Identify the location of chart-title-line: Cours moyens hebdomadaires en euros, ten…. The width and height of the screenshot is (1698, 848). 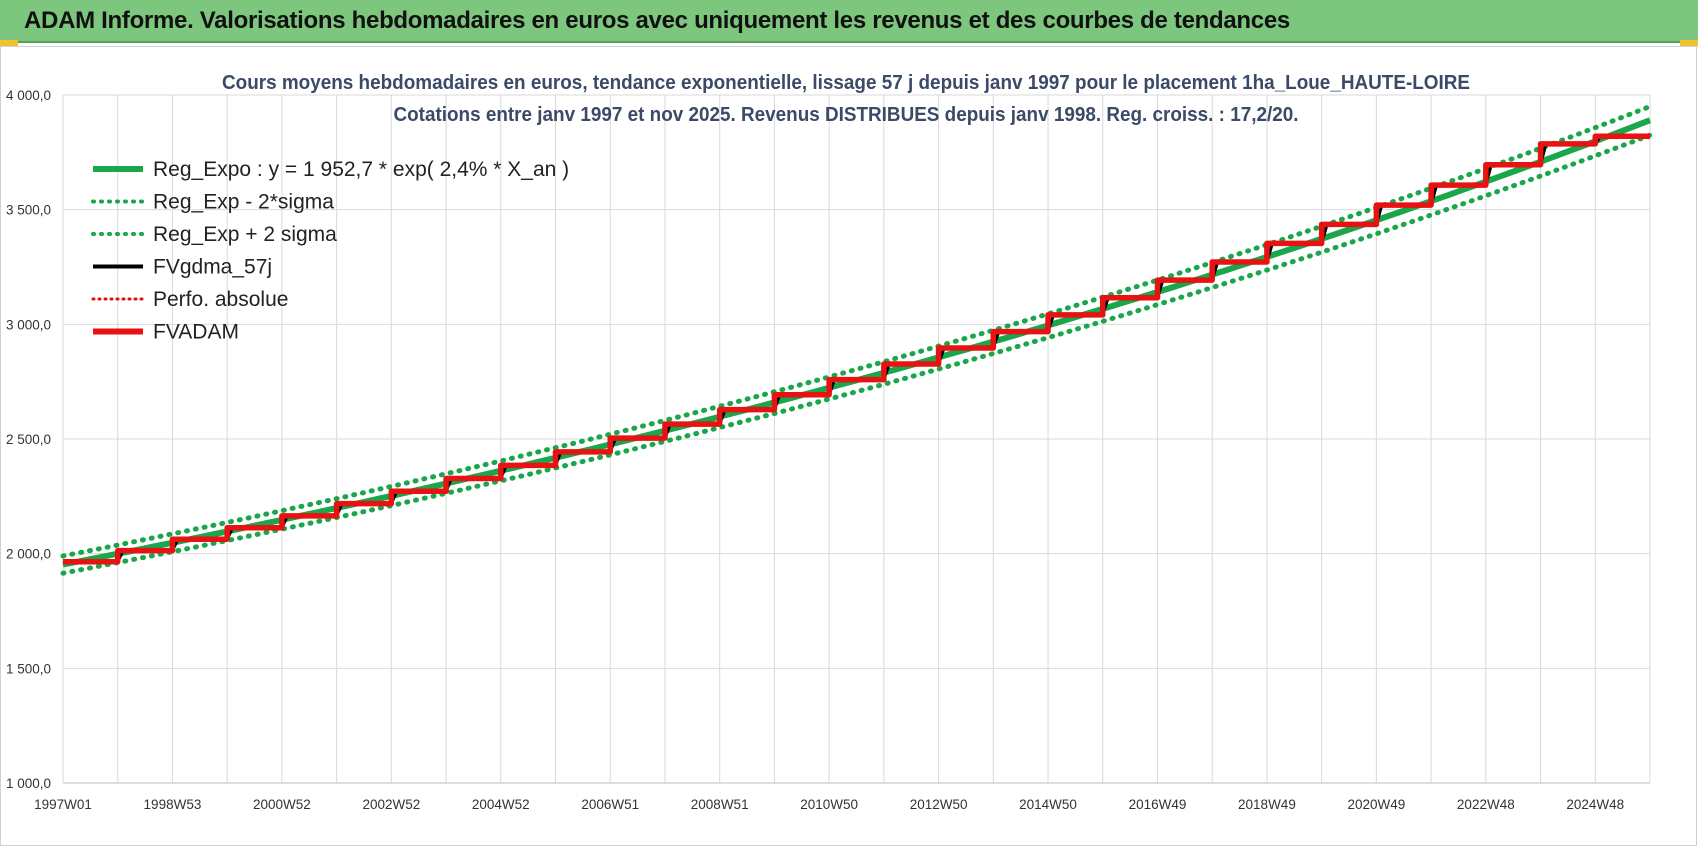
(846, 83).